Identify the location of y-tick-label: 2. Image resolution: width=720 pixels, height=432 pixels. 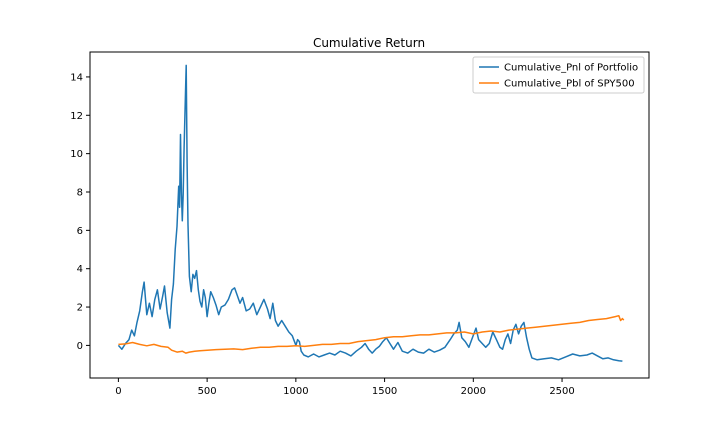
(80, 308).